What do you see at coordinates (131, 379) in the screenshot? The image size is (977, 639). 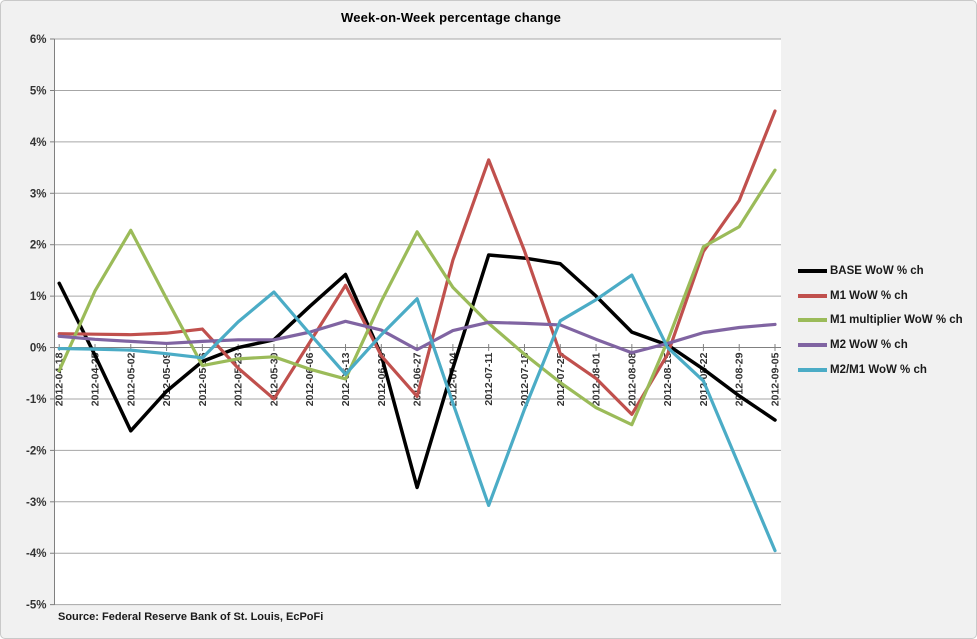 I see `x-axis-label: 2012-05-02` at bounding box center [131, 379].